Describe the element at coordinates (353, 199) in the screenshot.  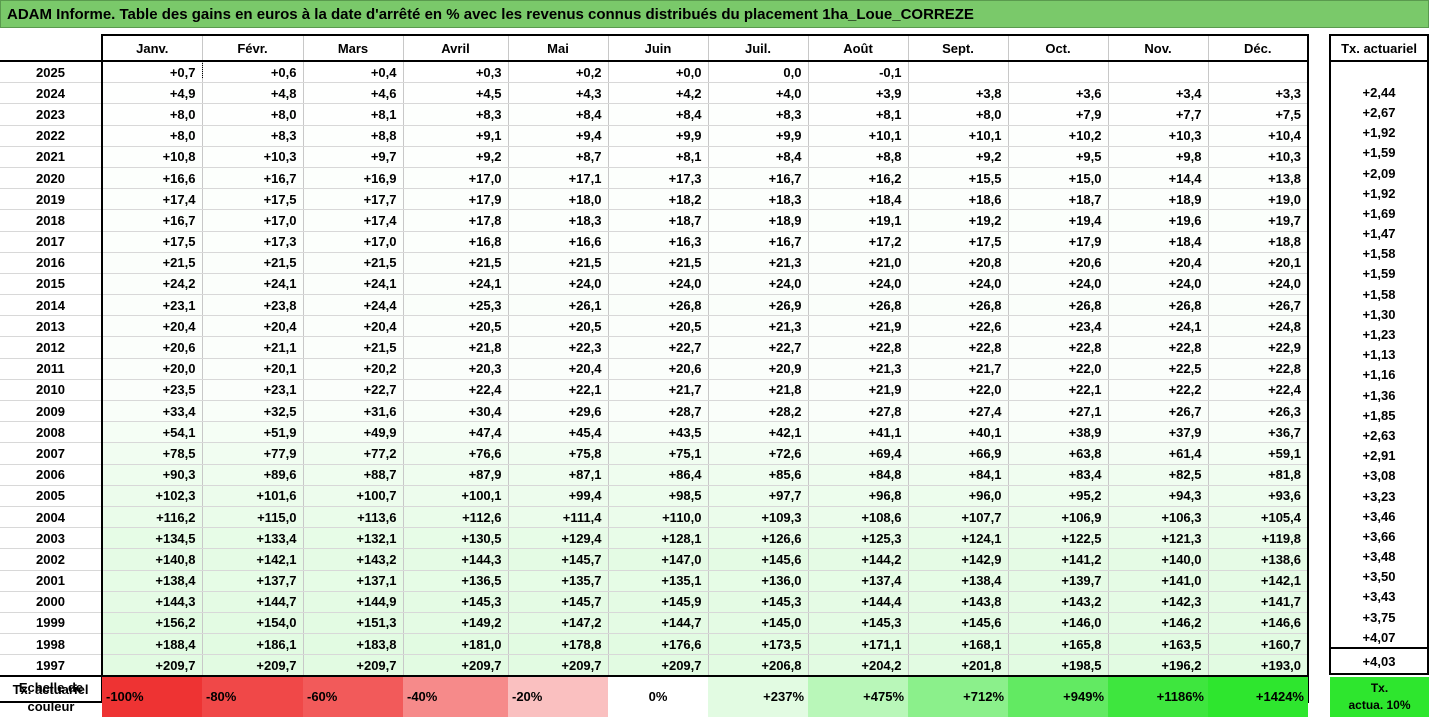
I see `gain-cell: +17,7` at that location.